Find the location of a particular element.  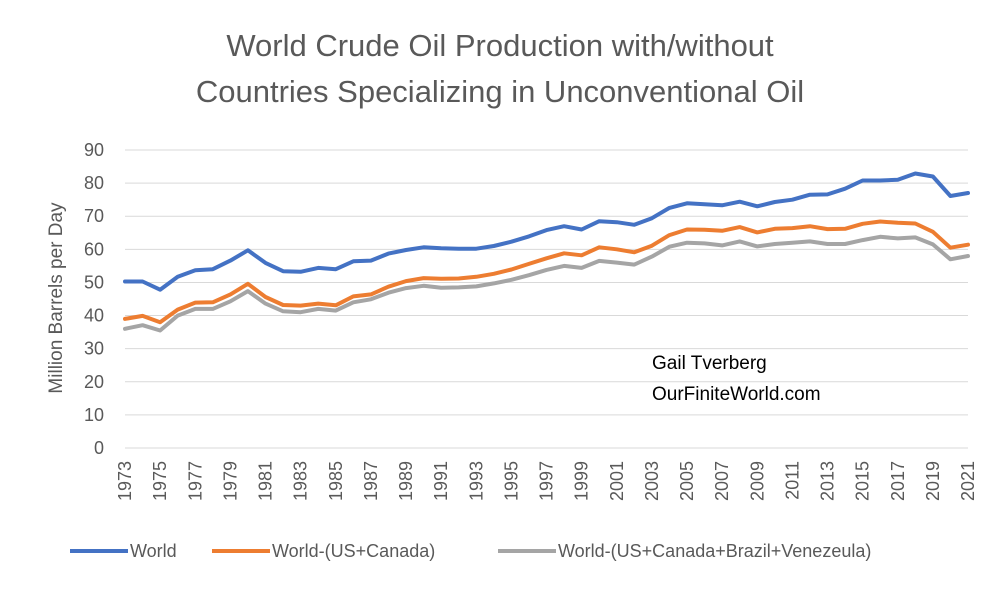

y-tick-label: 0 is located at coordinates (99, 448).